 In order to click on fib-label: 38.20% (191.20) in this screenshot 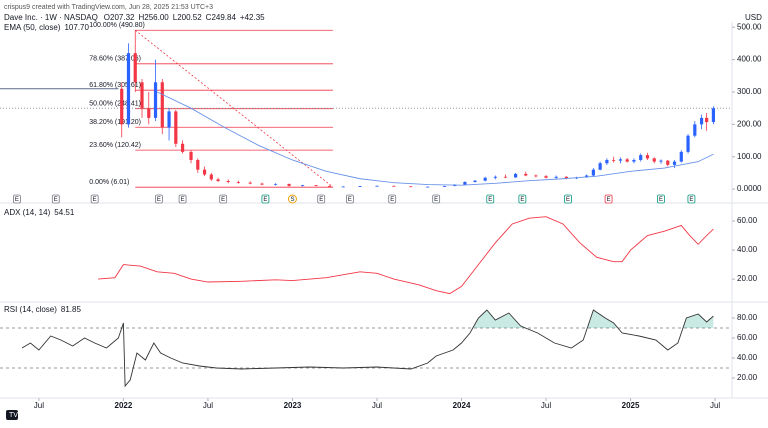, I will do `click(115, 122)`.